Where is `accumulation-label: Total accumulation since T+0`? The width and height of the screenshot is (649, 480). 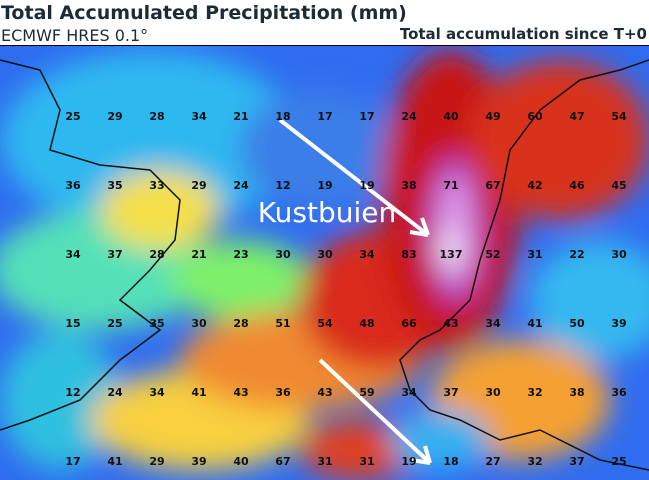 accumulation-label: Total accumulation since T+0 is located at coordinates (523, 34).